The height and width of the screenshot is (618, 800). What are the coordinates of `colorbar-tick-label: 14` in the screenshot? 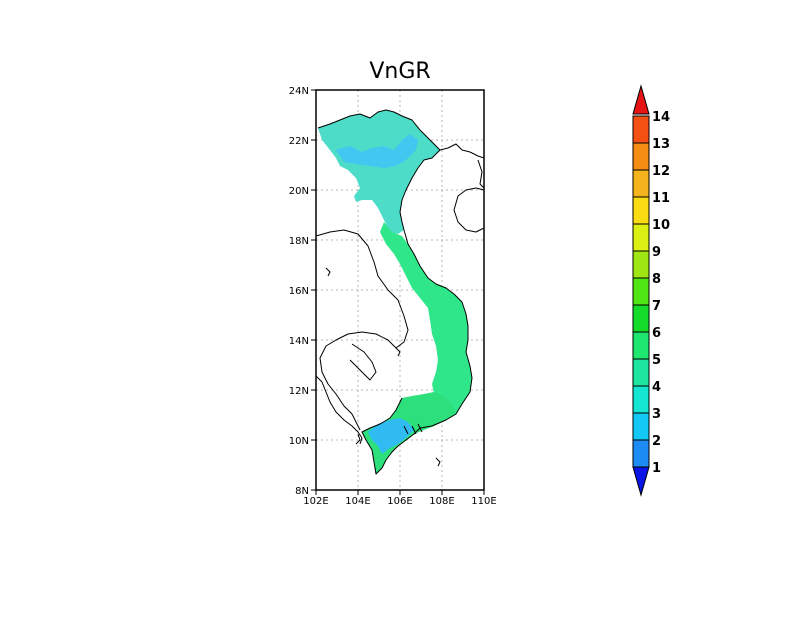 It's located at (661, 117).